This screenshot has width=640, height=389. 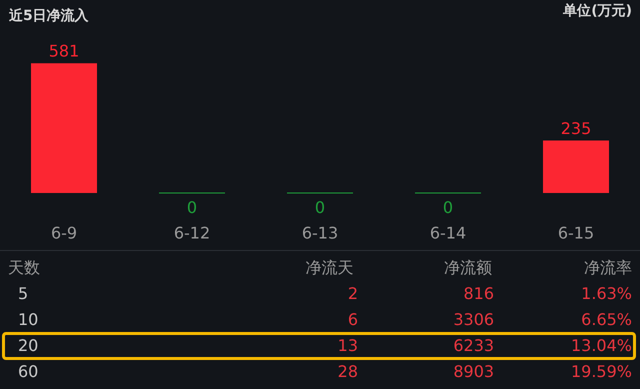 What do you see at coordinates (192, 233) in the screenshot?
I see `x-tick-label: 6-12` at bounding box center [192, 233].